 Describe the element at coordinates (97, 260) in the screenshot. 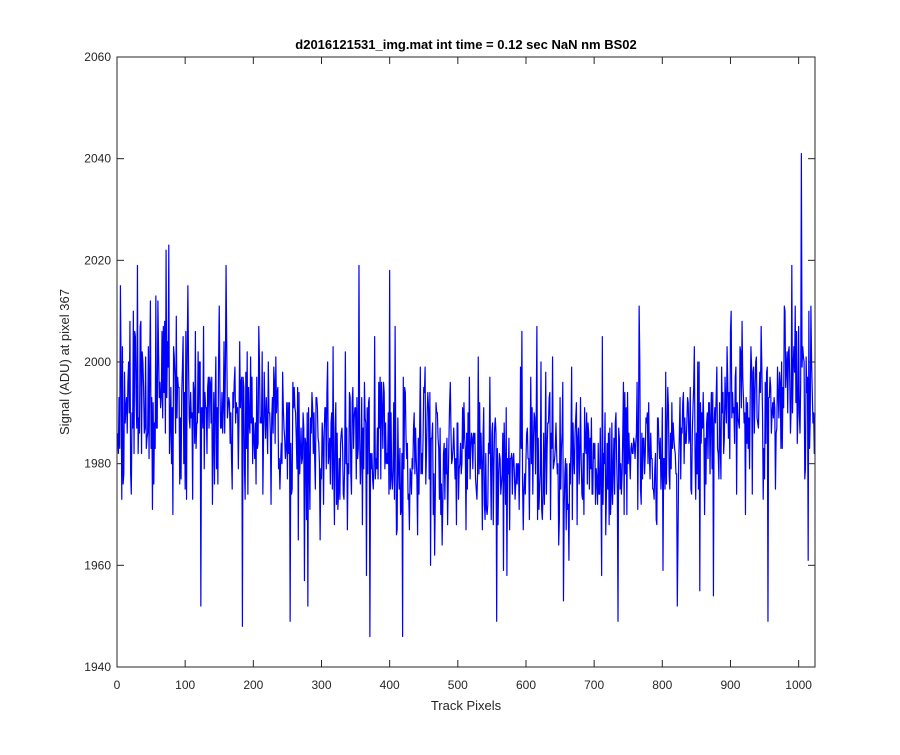

I see `y-tick-label: 2020` at that location.